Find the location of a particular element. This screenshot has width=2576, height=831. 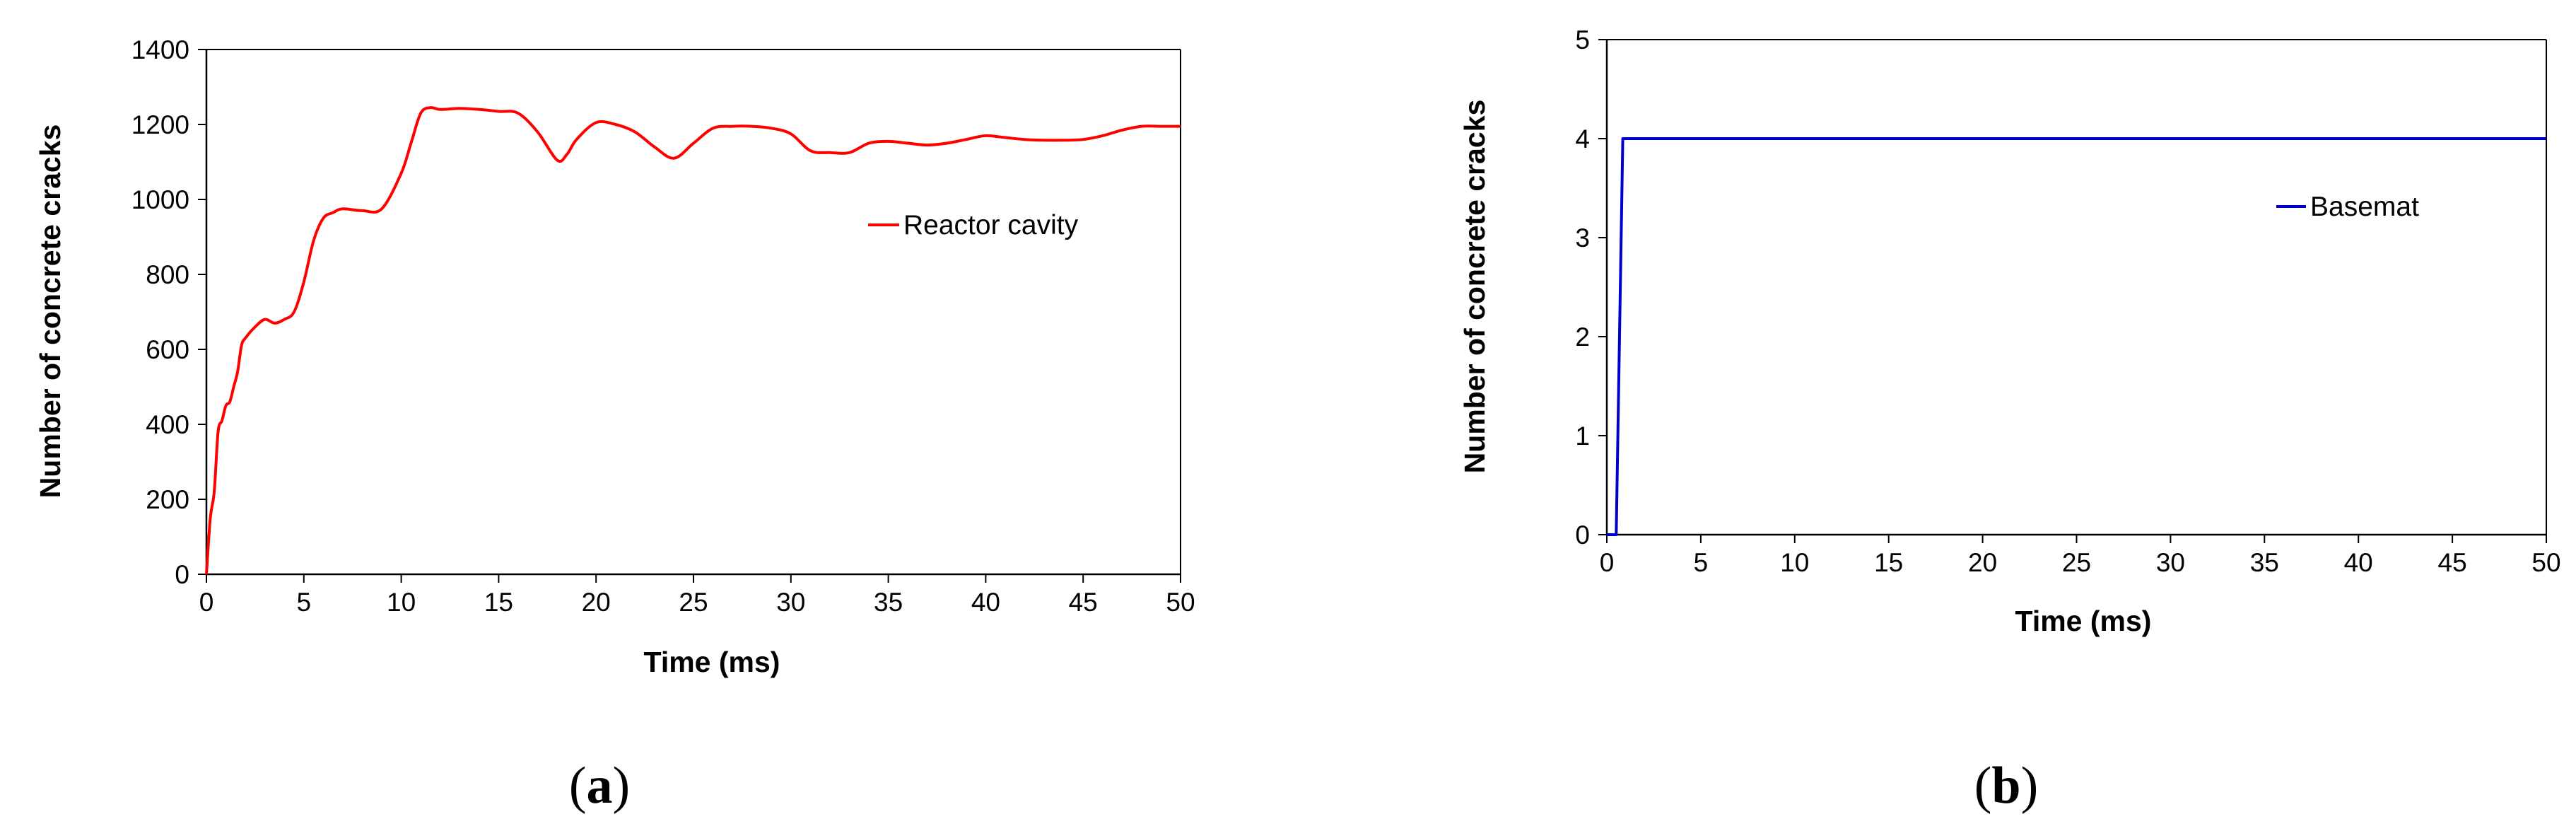

y-tick-label-a: 1000 is located at coordinates (160, 199).